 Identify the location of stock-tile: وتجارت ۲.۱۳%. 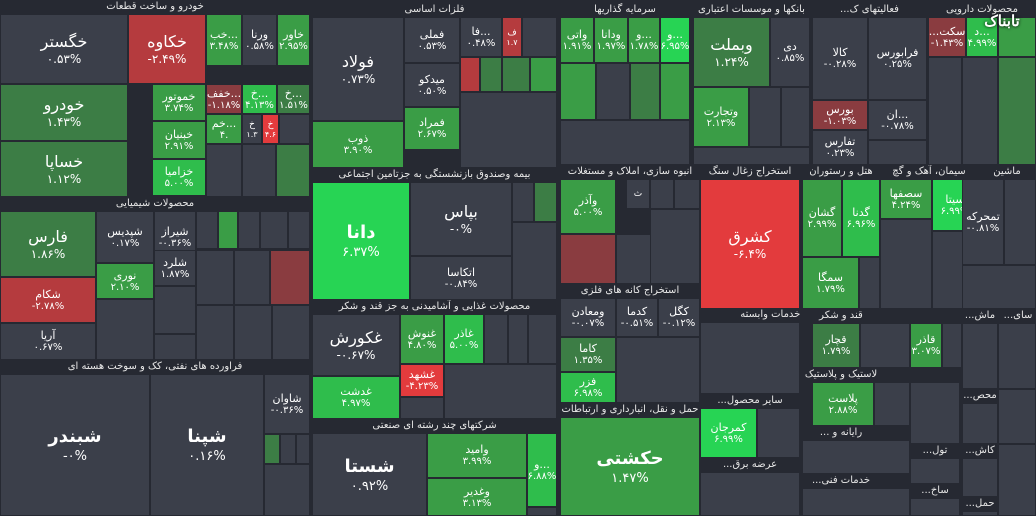
(721, 117).